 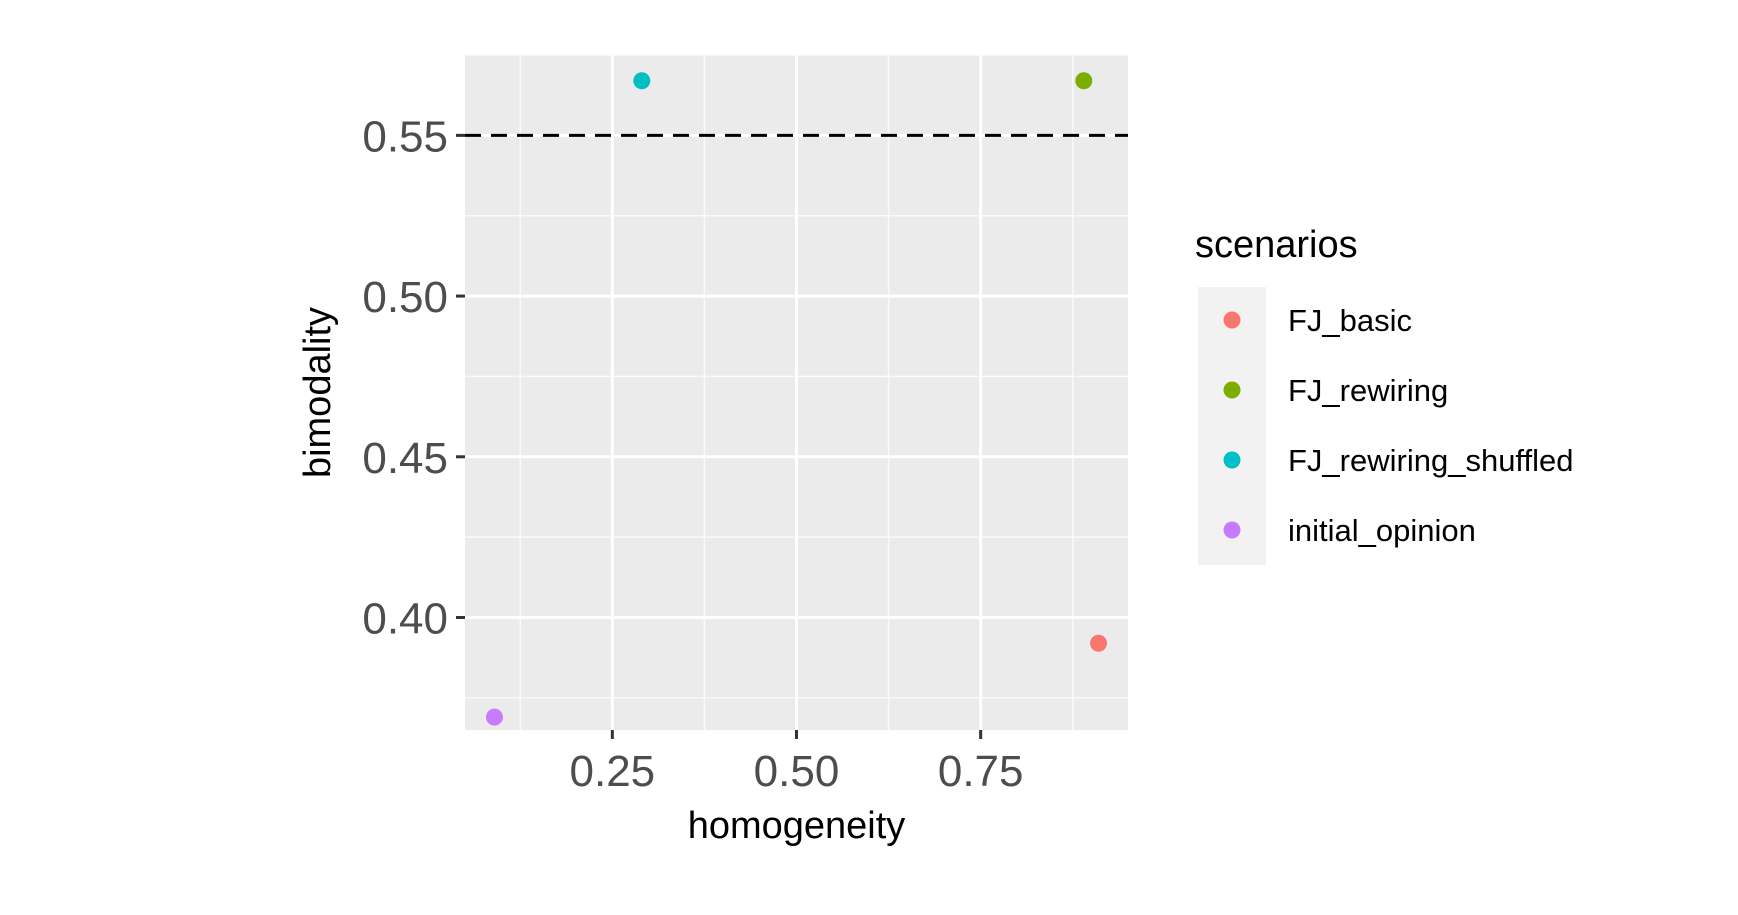 What do you see at coordinates (1084, 81) in the screenshot?
I see `data-point-fj-rewiring` at bounding box center [1084, 81].